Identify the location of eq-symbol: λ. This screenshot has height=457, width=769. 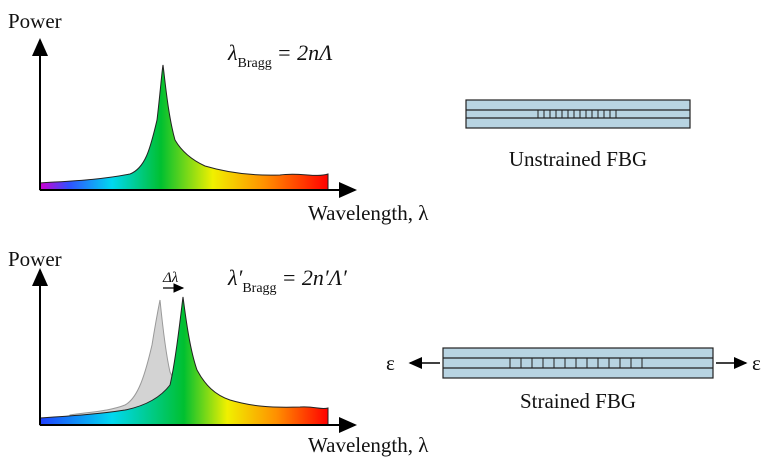
(232, 52).